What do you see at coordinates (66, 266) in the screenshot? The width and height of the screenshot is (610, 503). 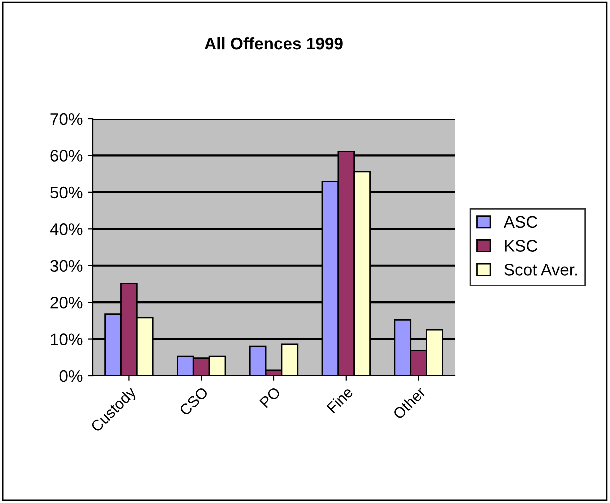 I see `y-tick-label: 30%` at bounding box center [66, 266].